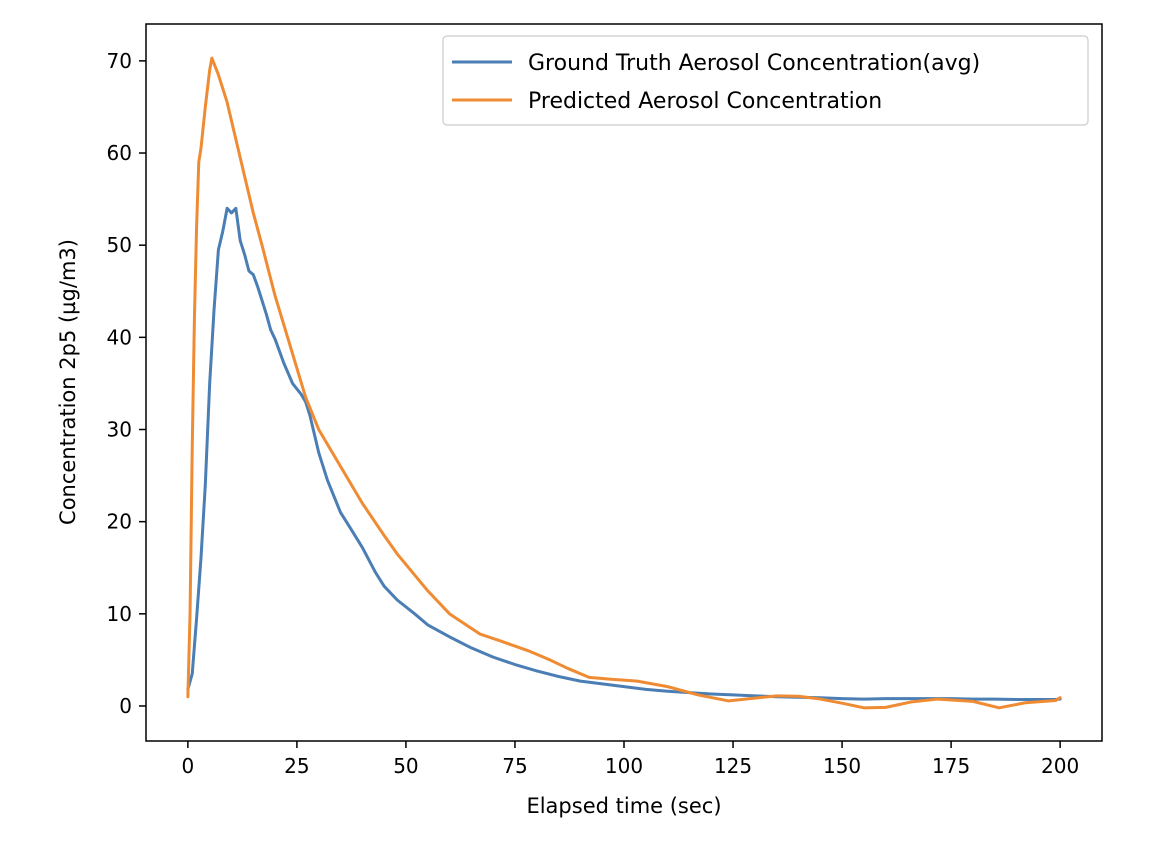 The image size is (1166, 852). I want to click on x-tick-label: 0, so click(188, 766).